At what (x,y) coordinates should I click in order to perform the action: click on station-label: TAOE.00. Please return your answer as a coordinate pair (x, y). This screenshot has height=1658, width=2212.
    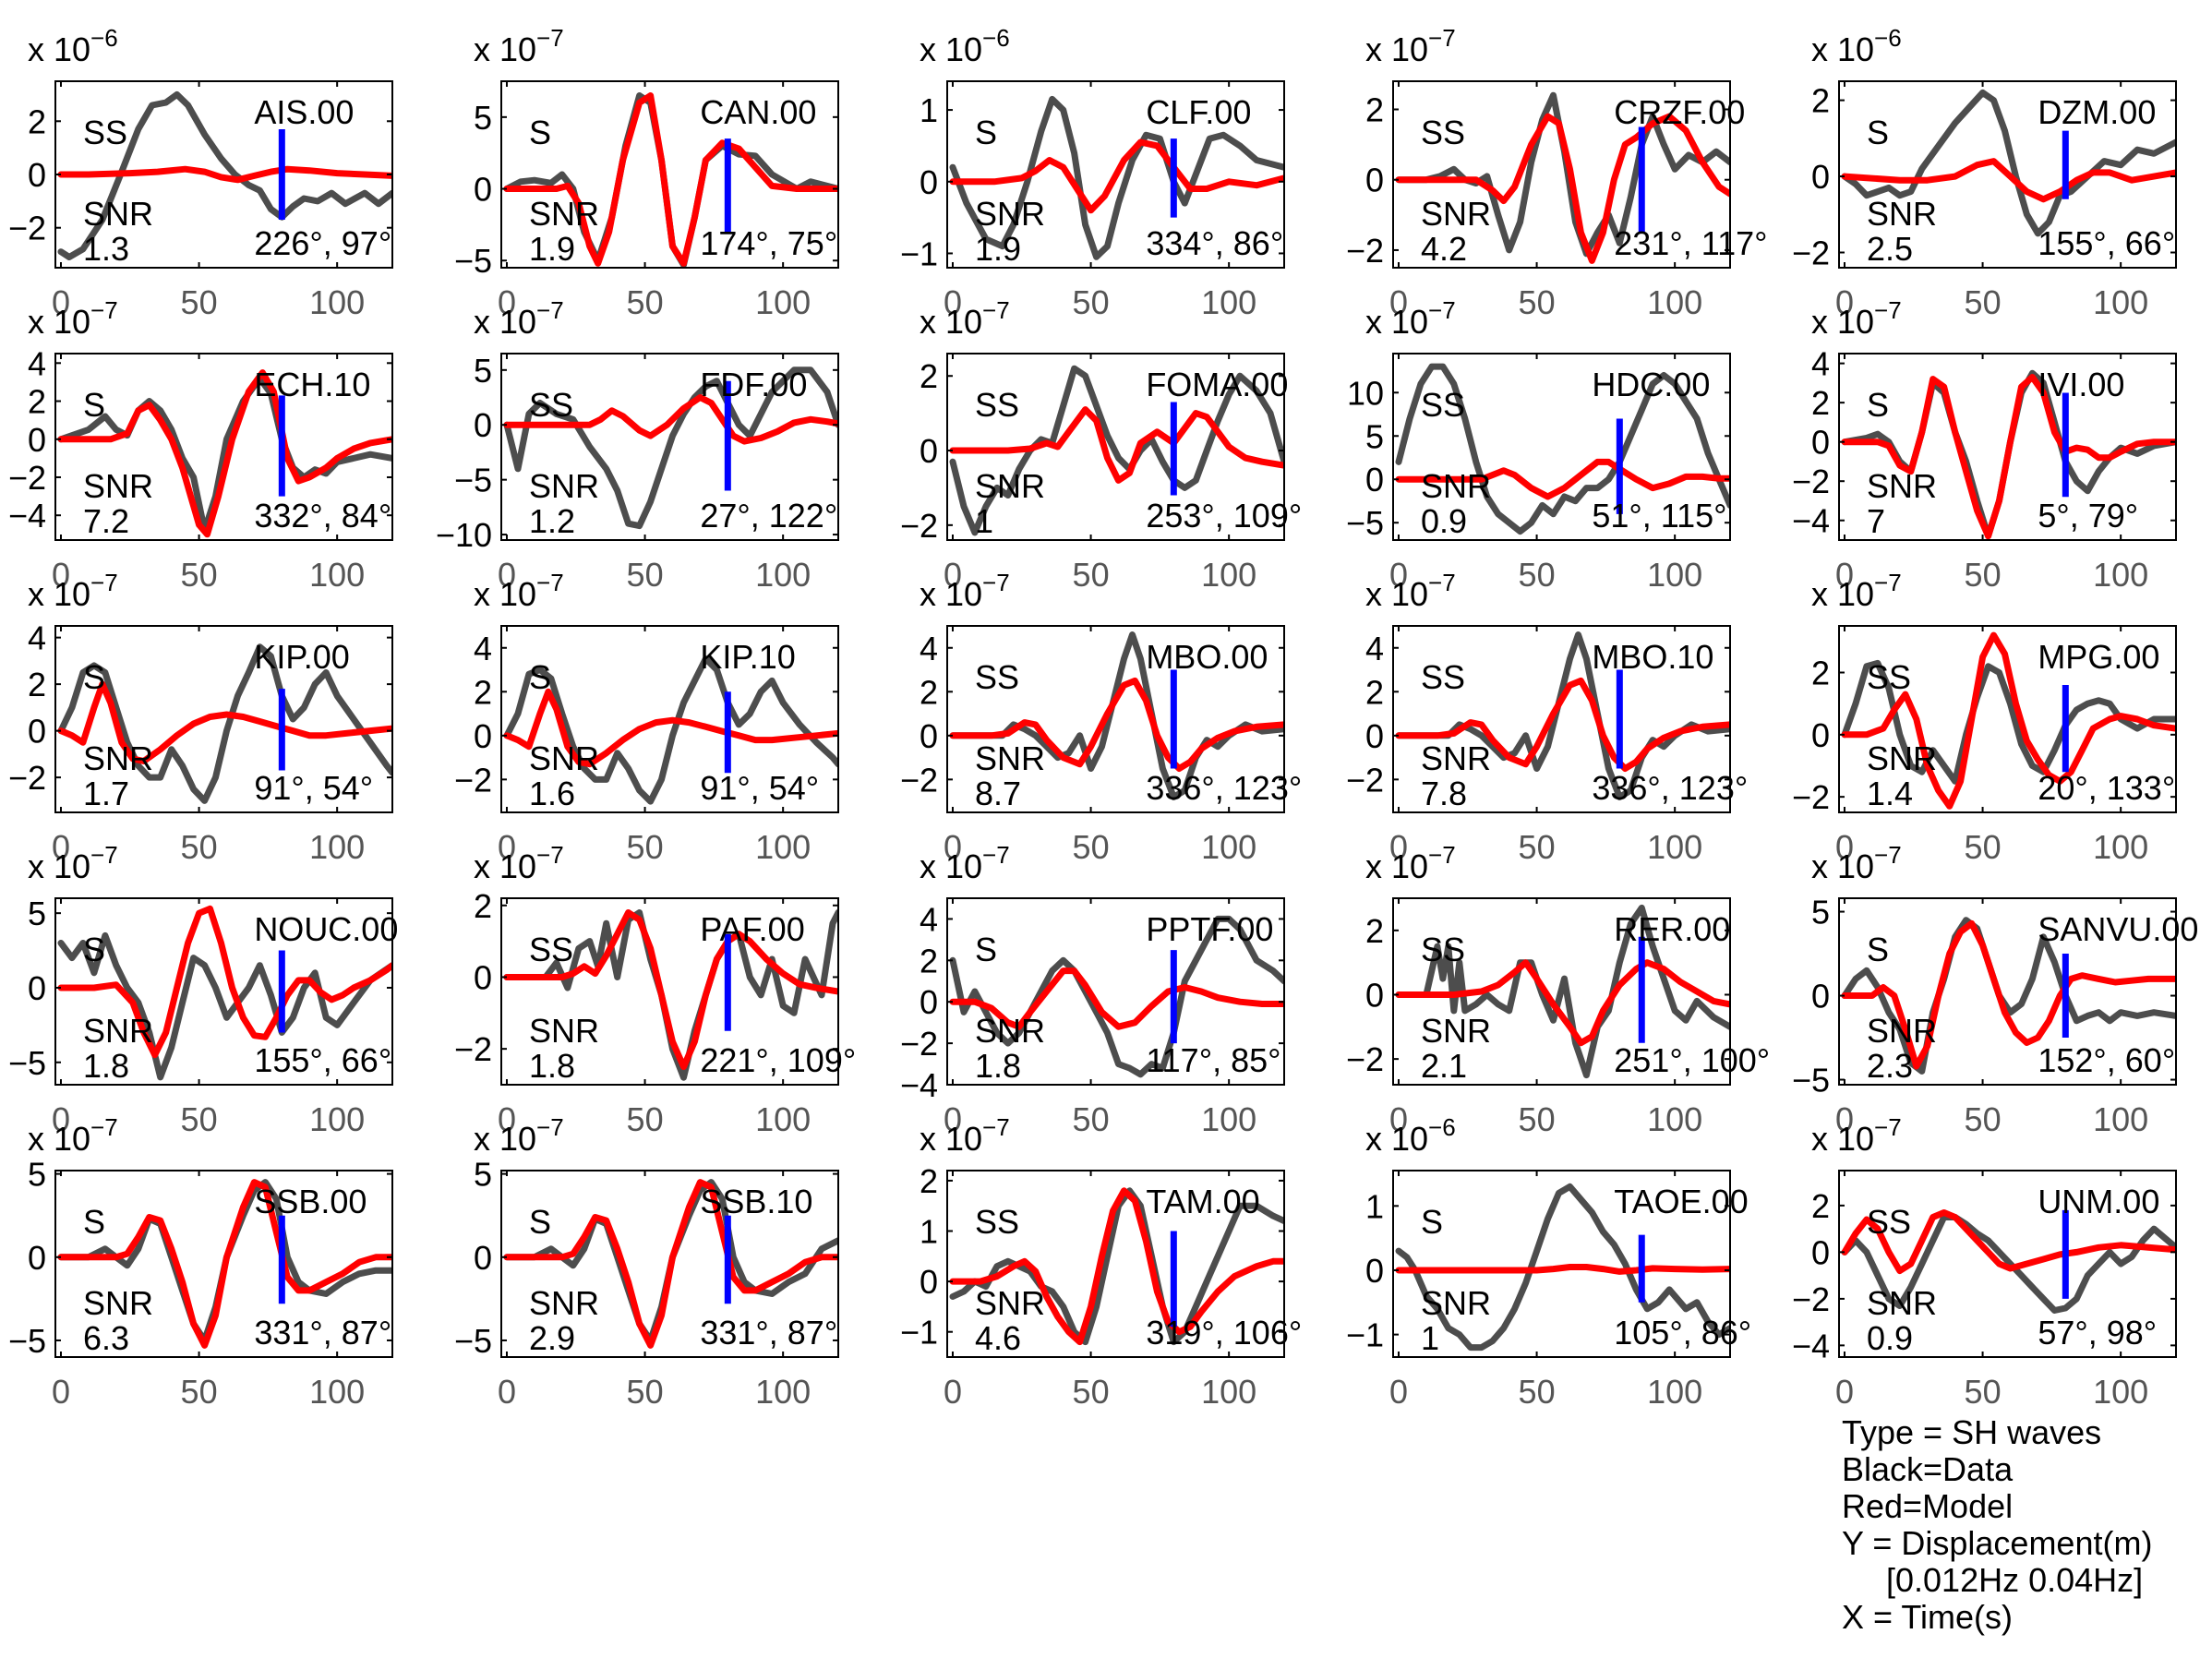
    Looking at the image, I should click on (1681, 1201).